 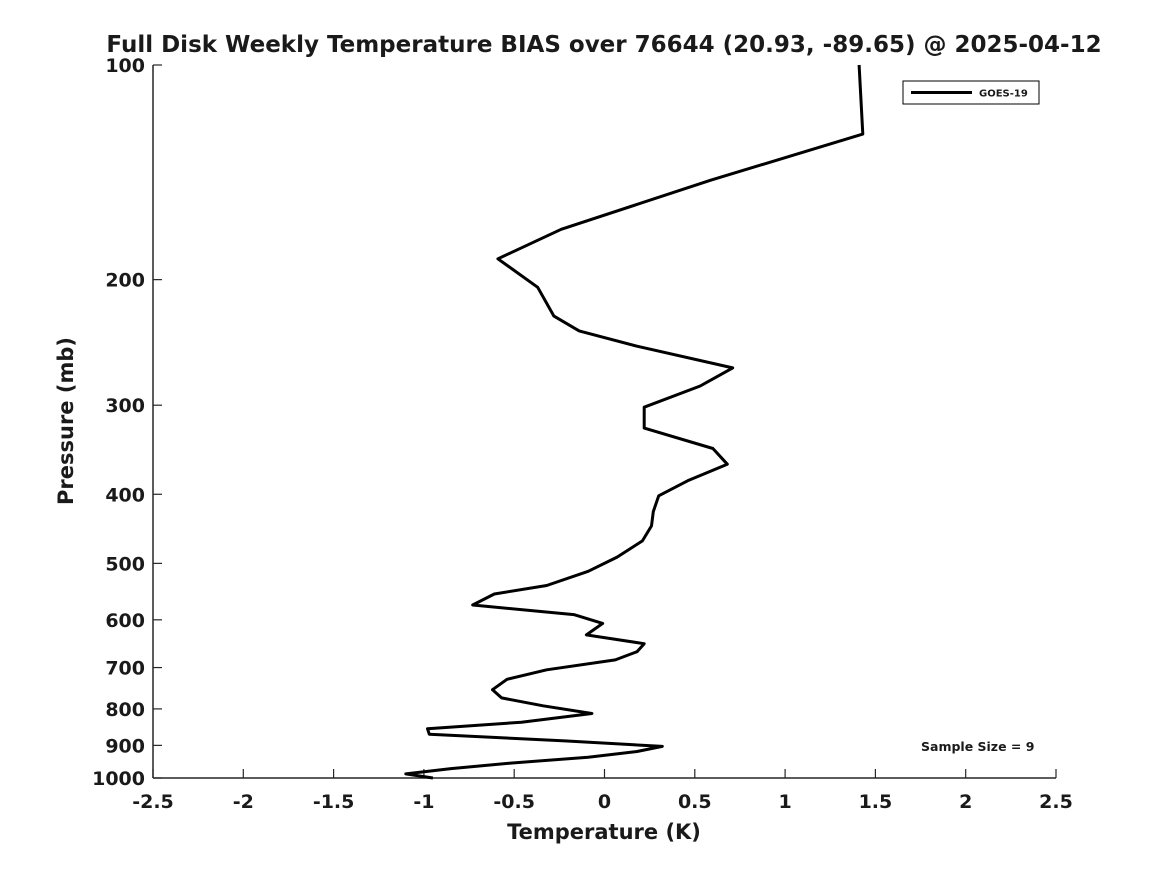 What do you see at coordinates (334, 802) in the screenshot?
I see `x-tick-label: -1.5` at bounding box center [334, 802].